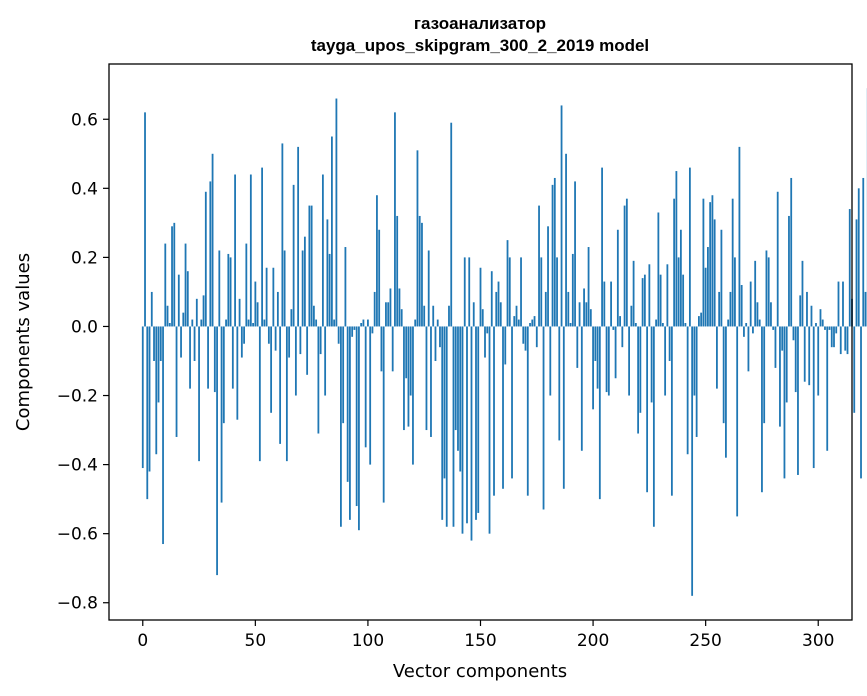 The width and height of the screenshot is (867, 696). What do you see at coordinates (705, 641) in the screenshot?
I see `x-tick-label: 250` at bounding box center [705, 641].